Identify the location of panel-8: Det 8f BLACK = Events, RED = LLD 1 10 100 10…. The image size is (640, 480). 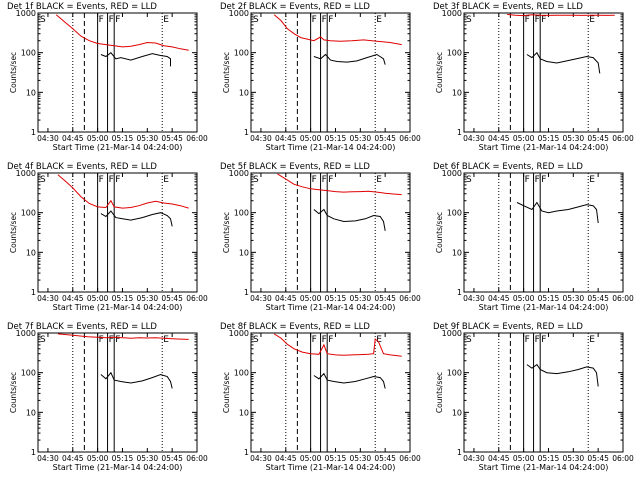
(320, 397).